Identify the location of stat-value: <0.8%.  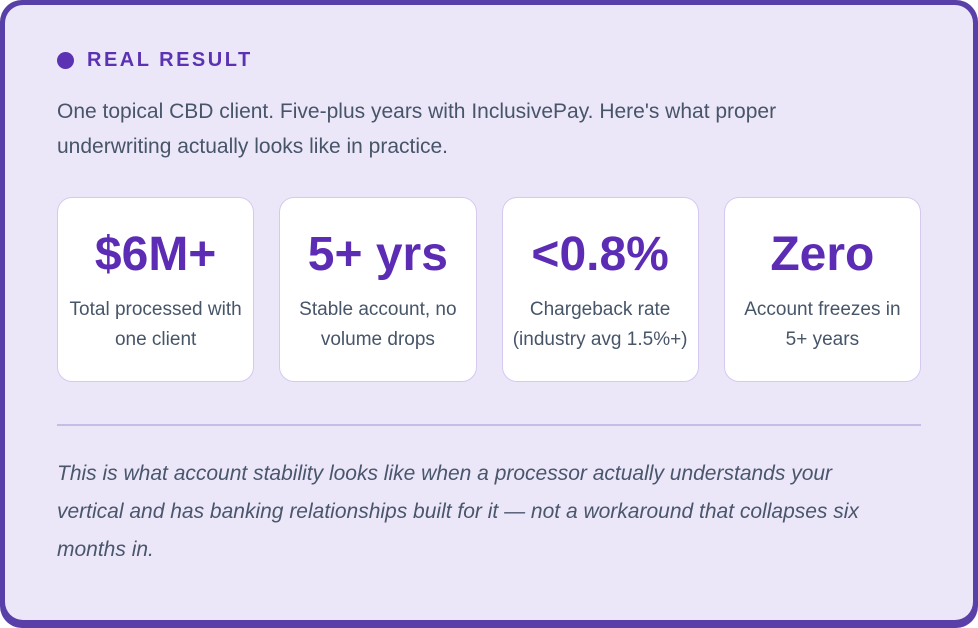
(600, 254).